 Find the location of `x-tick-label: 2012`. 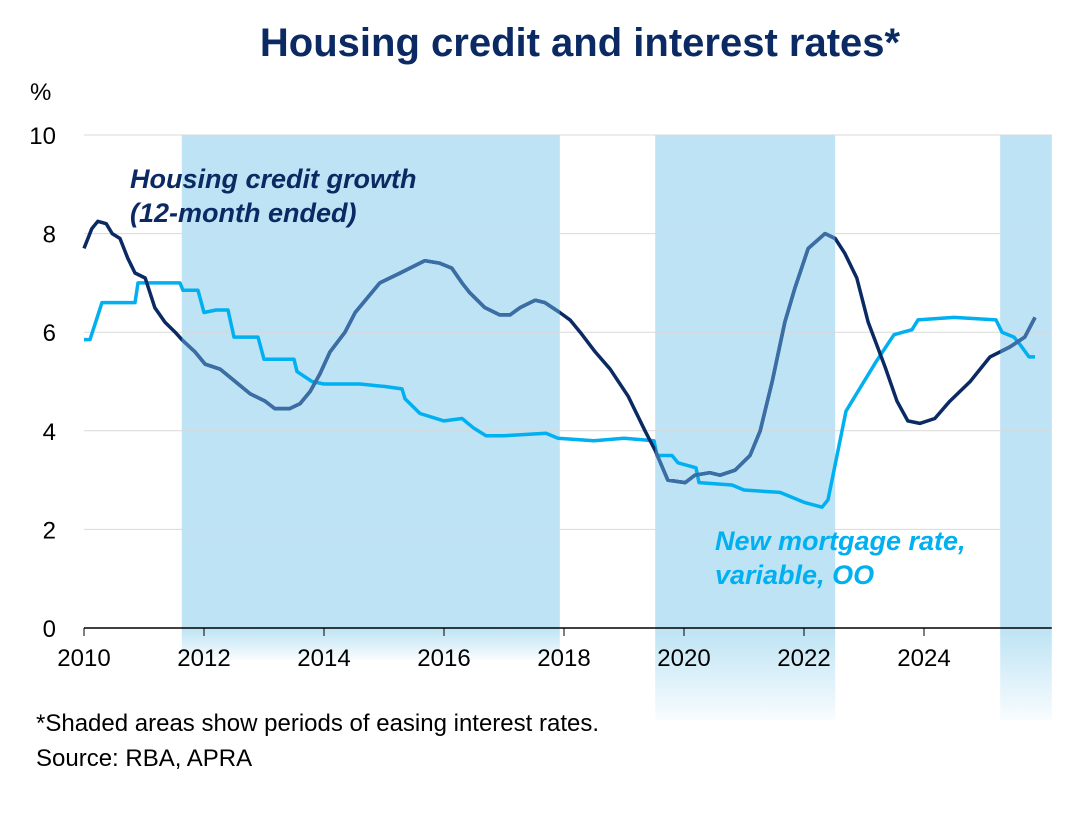

x-tick-label: 2012 is located at coordinates (203, 658).